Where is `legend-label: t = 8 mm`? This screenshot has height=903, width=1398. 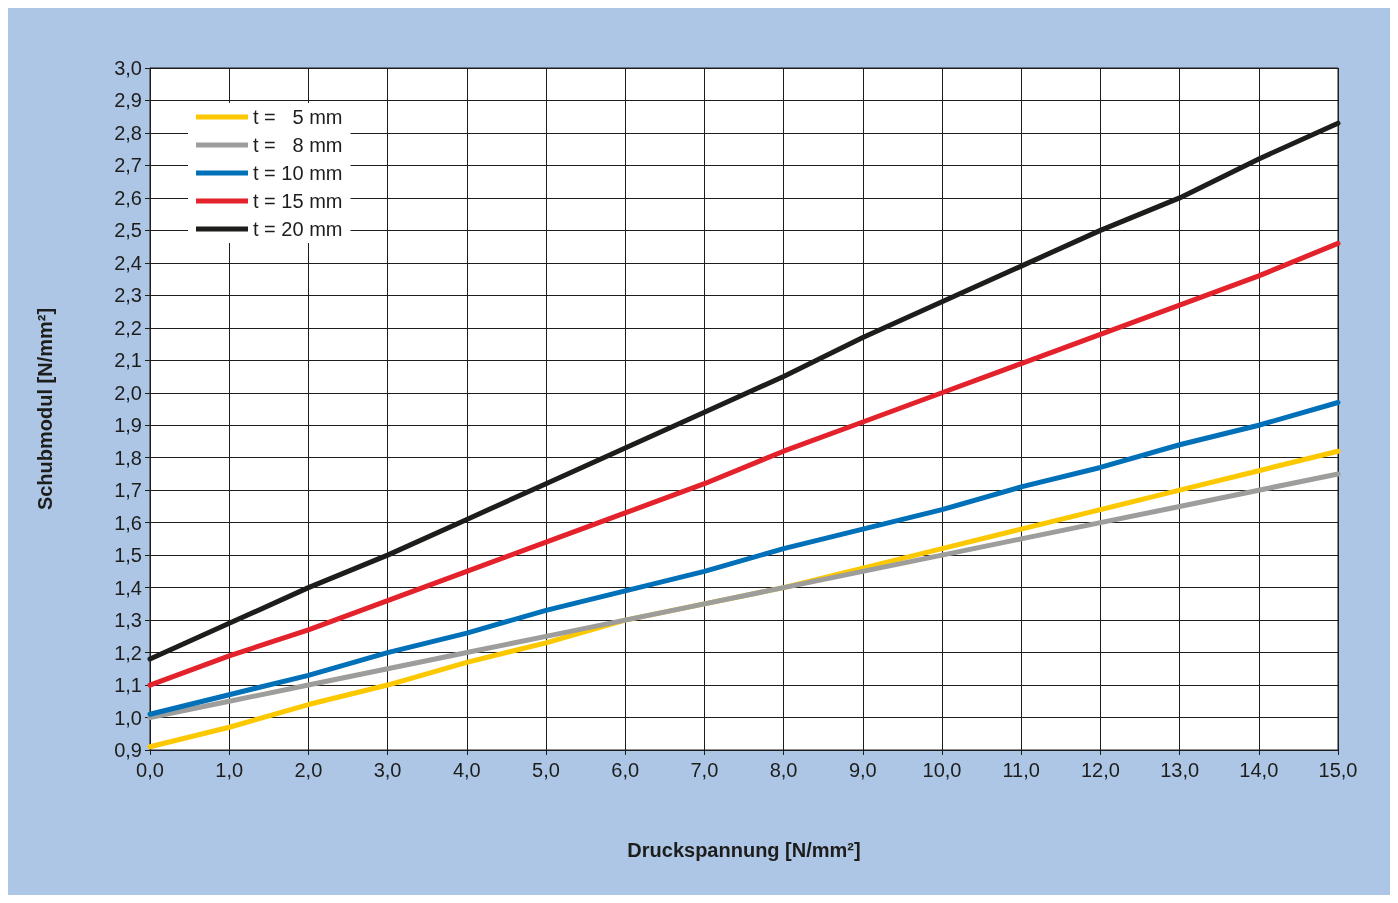 legend-label: t = 8 mm is located at coordinates (298, 145).